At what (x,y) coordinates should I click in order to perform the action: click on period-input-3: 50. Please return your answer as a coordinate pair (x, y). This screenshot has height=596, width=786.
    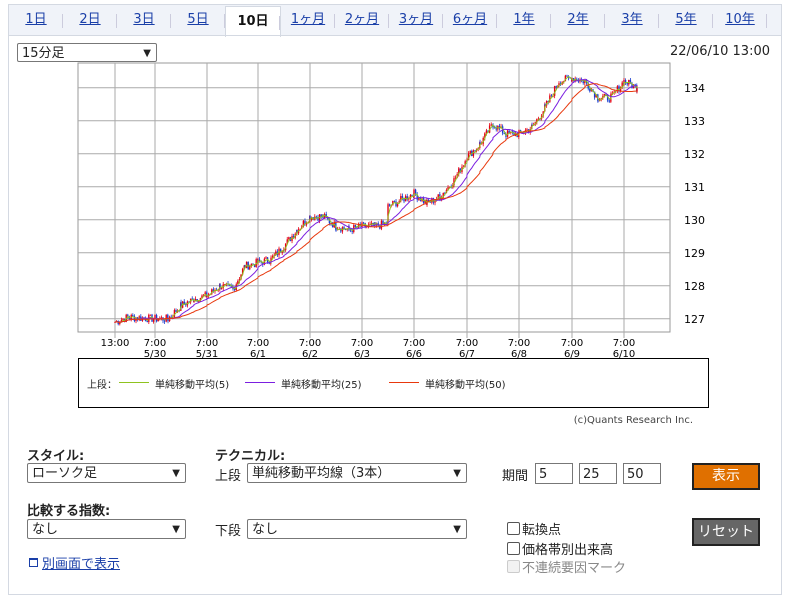
    Looking at the image, I should click on (642, 473).